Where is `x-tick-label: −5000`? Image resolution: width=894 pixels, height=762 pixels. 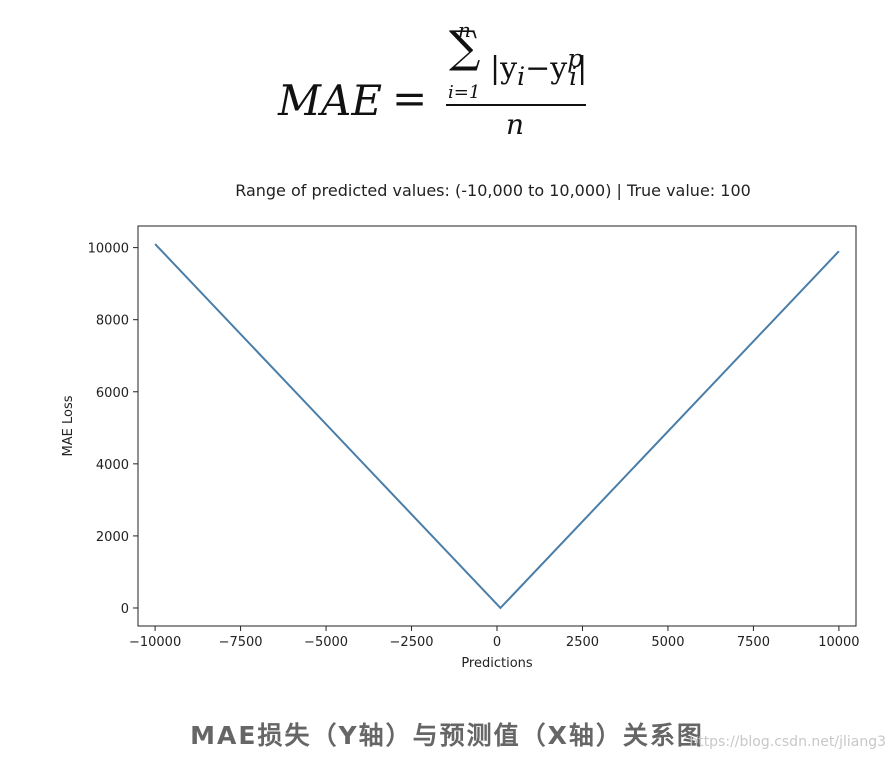 x-tick-label: −5000 is located at coordinates (326, 642).